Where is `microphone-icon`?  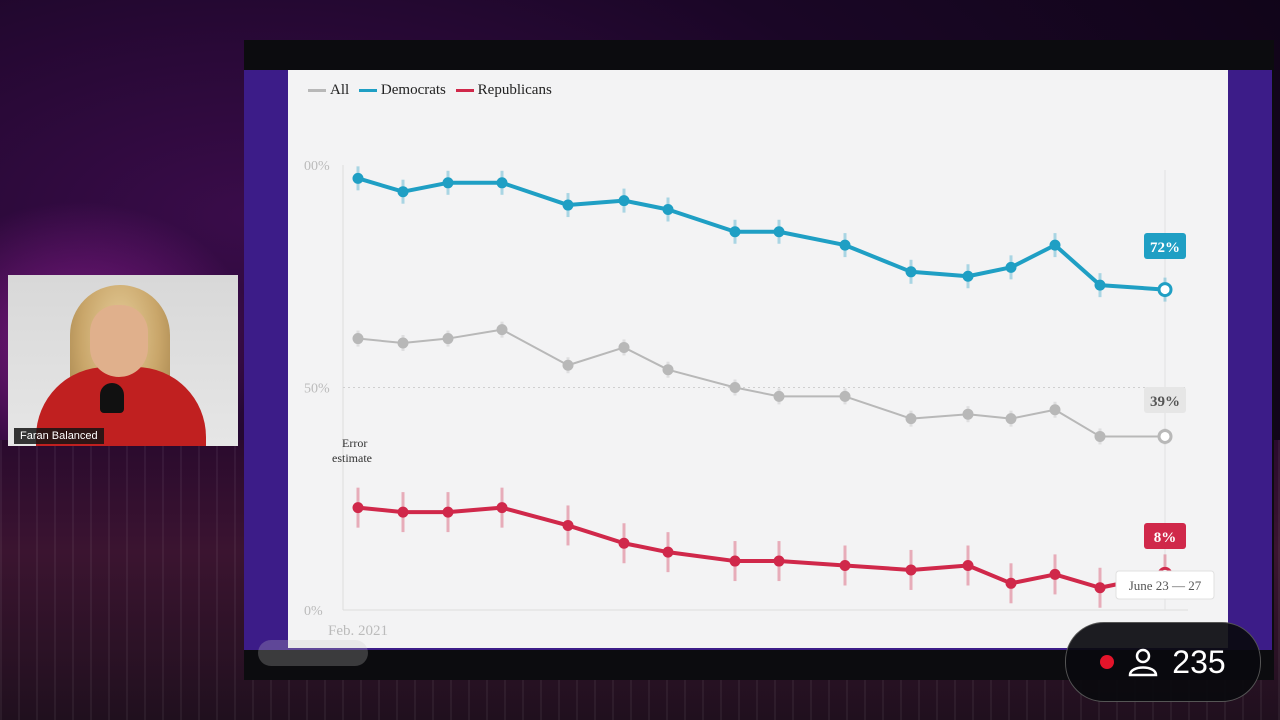 microphone-icon is located at coordinates (112, 398).